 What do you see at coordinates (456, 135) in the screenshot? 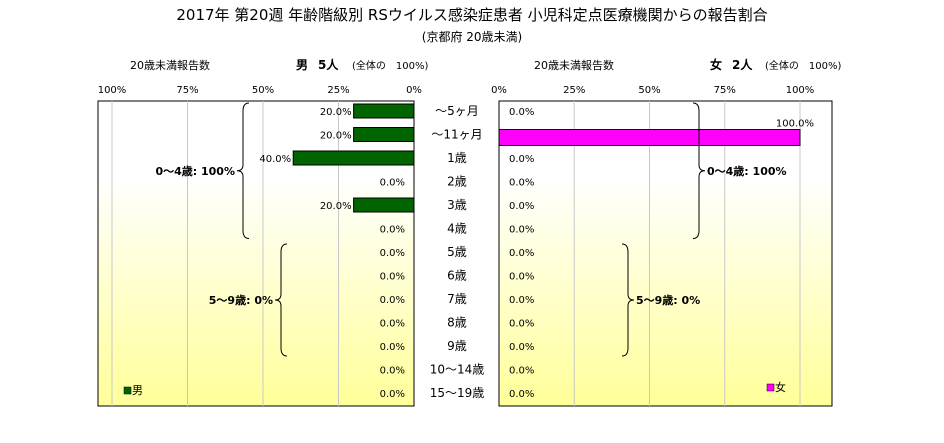
I see `category-label: ～11ヶ月` at bounding box center [456, 135].